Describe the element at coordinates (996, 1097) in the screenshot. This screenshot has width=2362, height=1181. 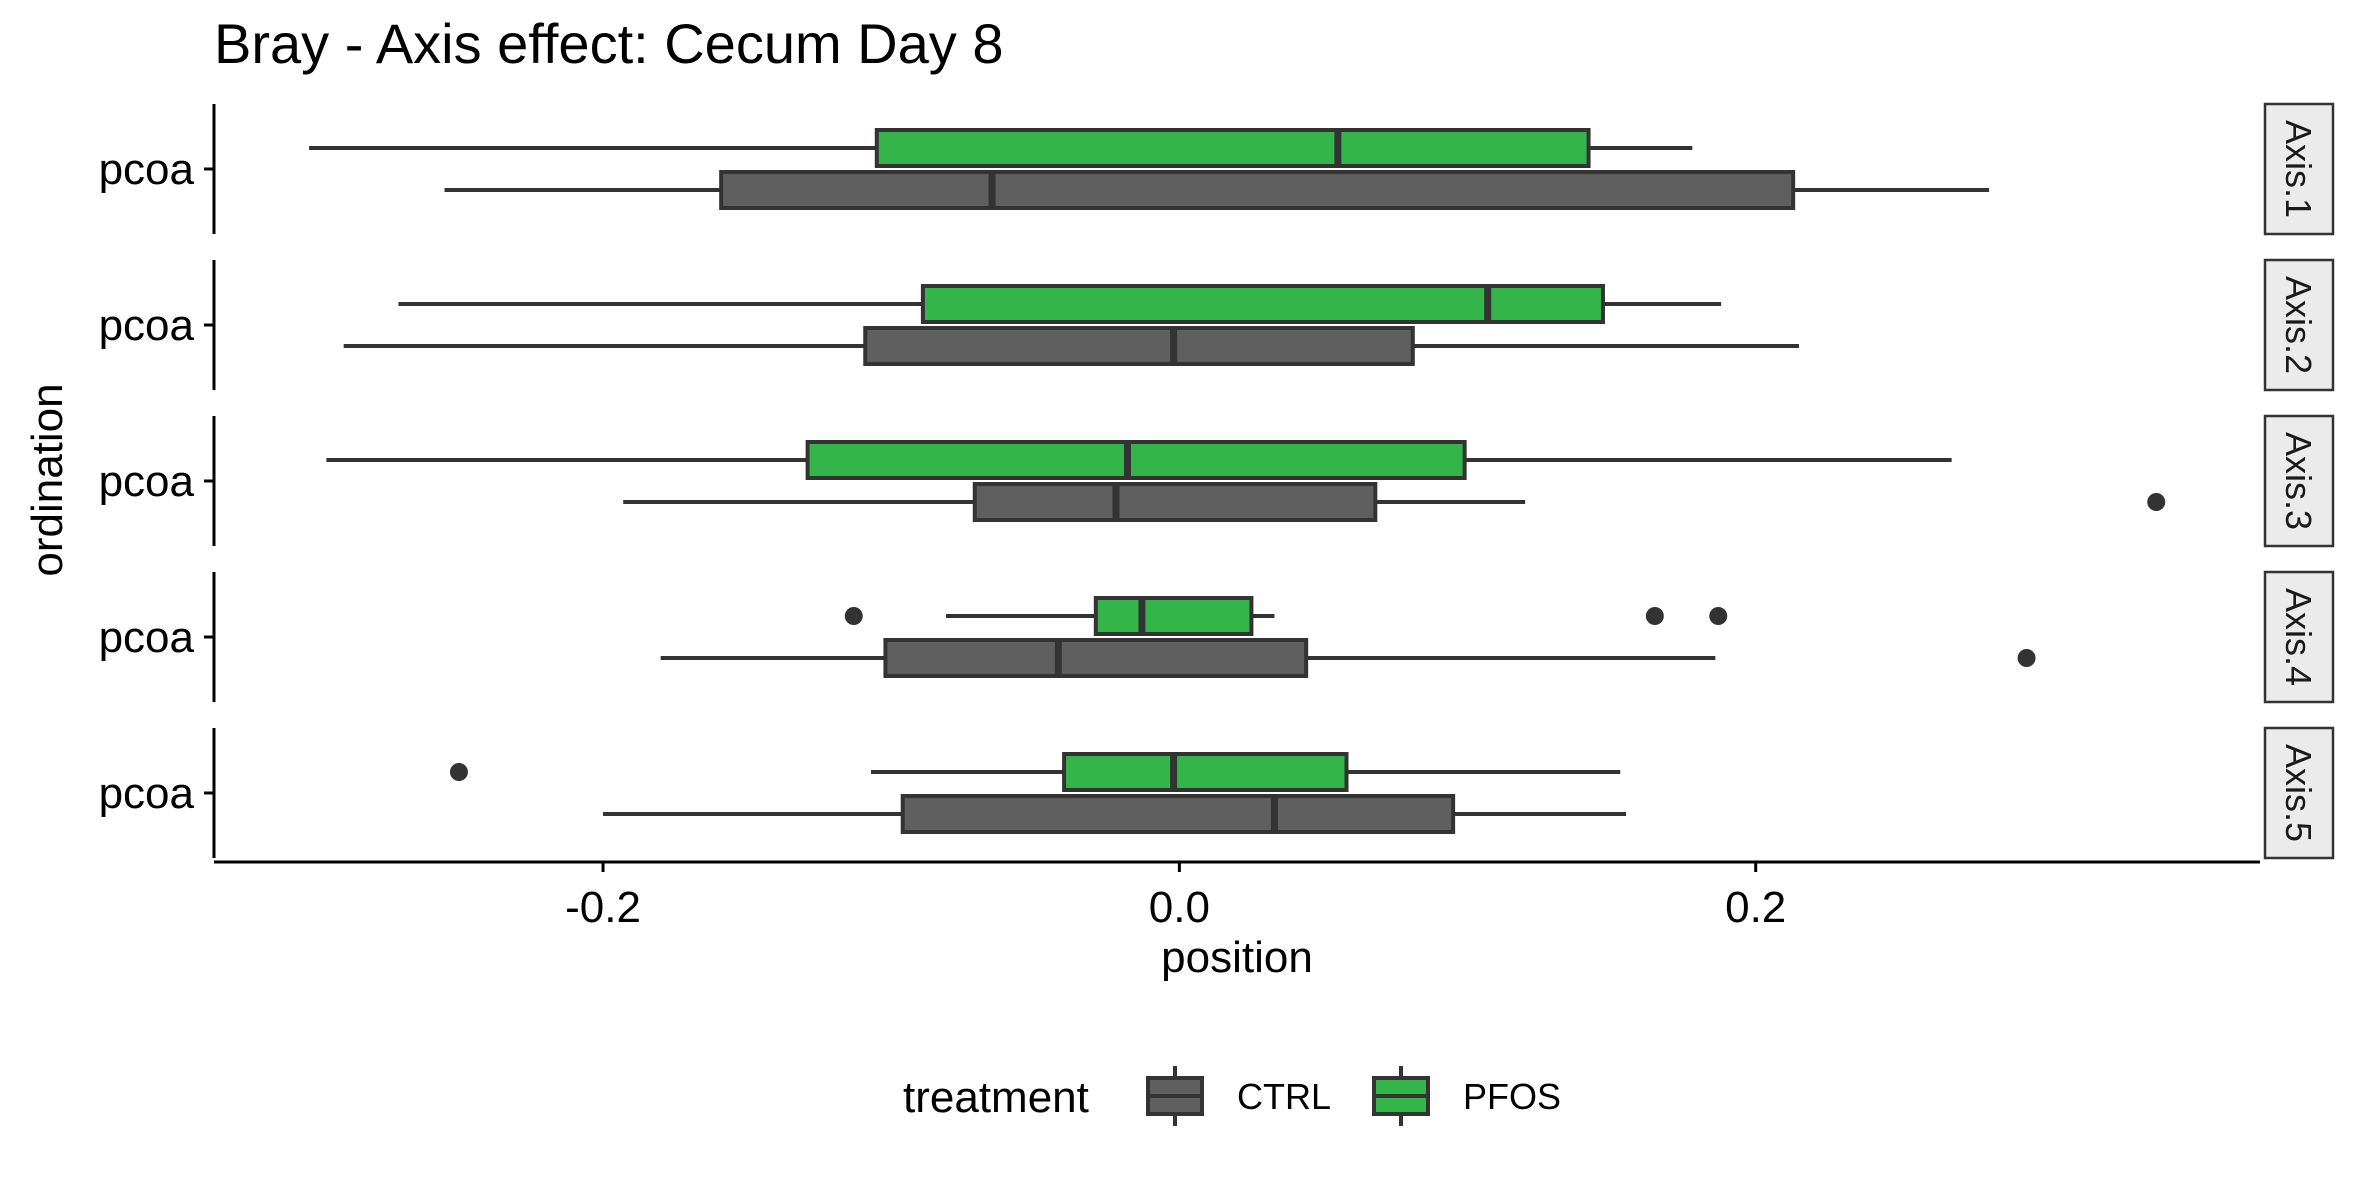
I see `legend-title: treatment` at that location.